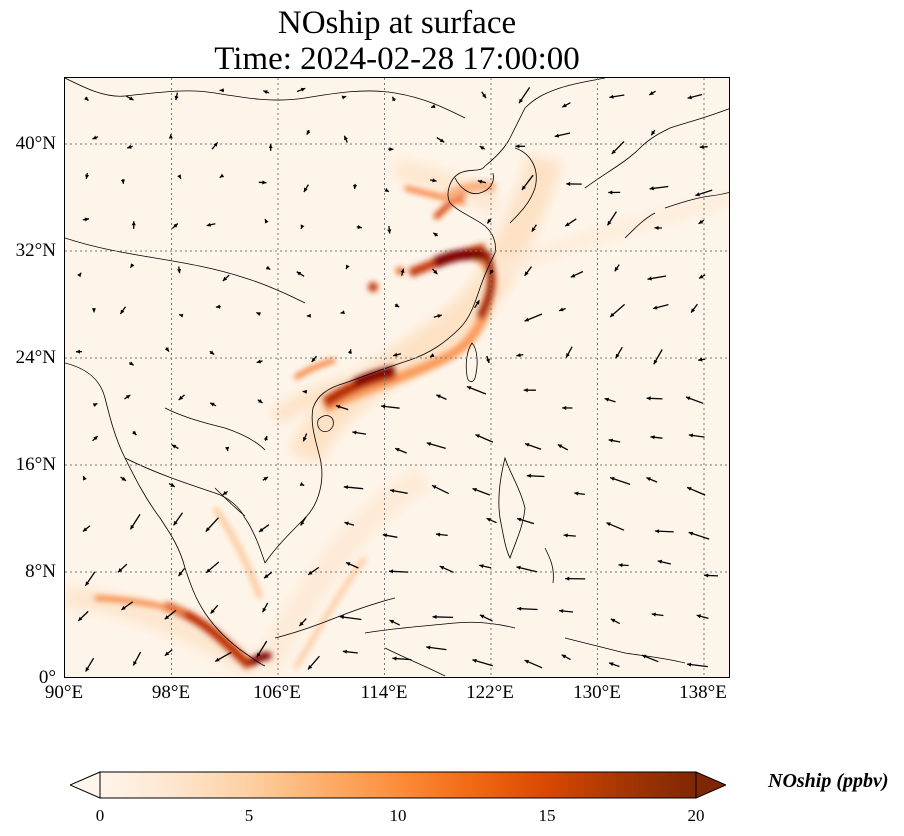 The image size is (904, 836). What do you see at coordinates (35, 357) in the screenshot?
I see `lat-tick-label: 24°N` at bounding box center [35, 357].